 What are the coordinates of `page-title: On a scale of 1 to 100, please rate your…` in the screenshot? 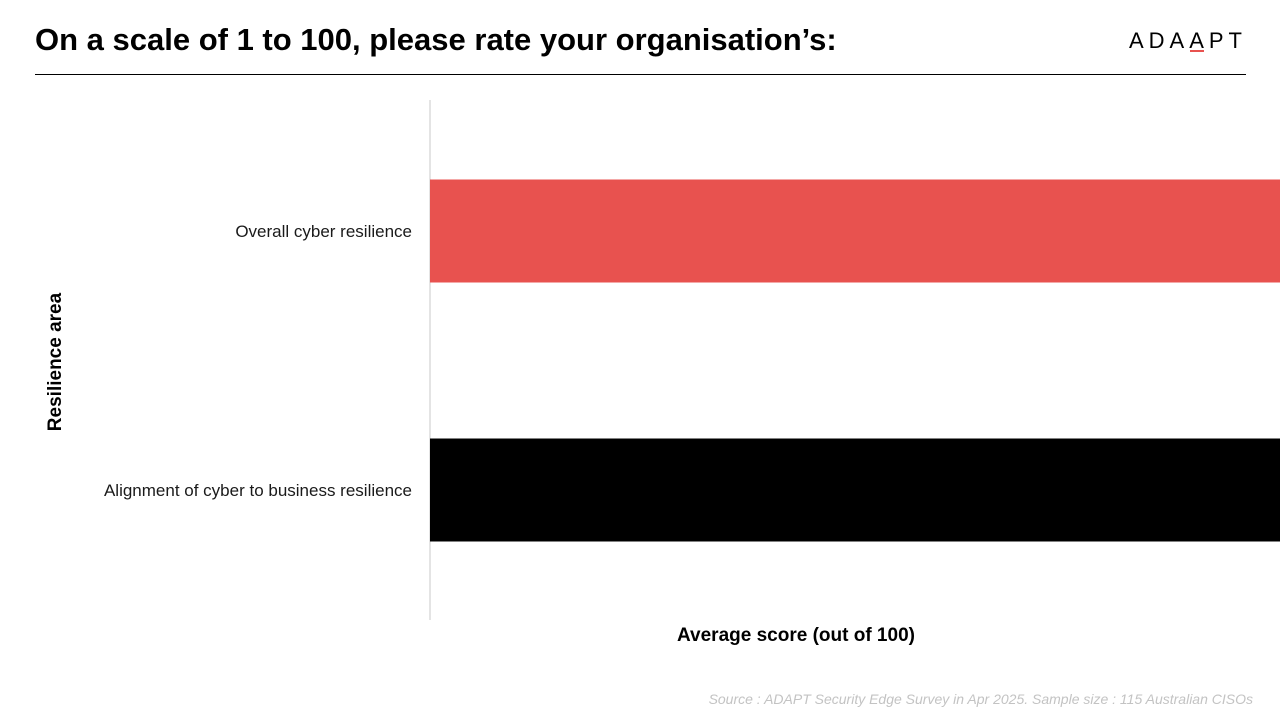 It's located at (436, 39).